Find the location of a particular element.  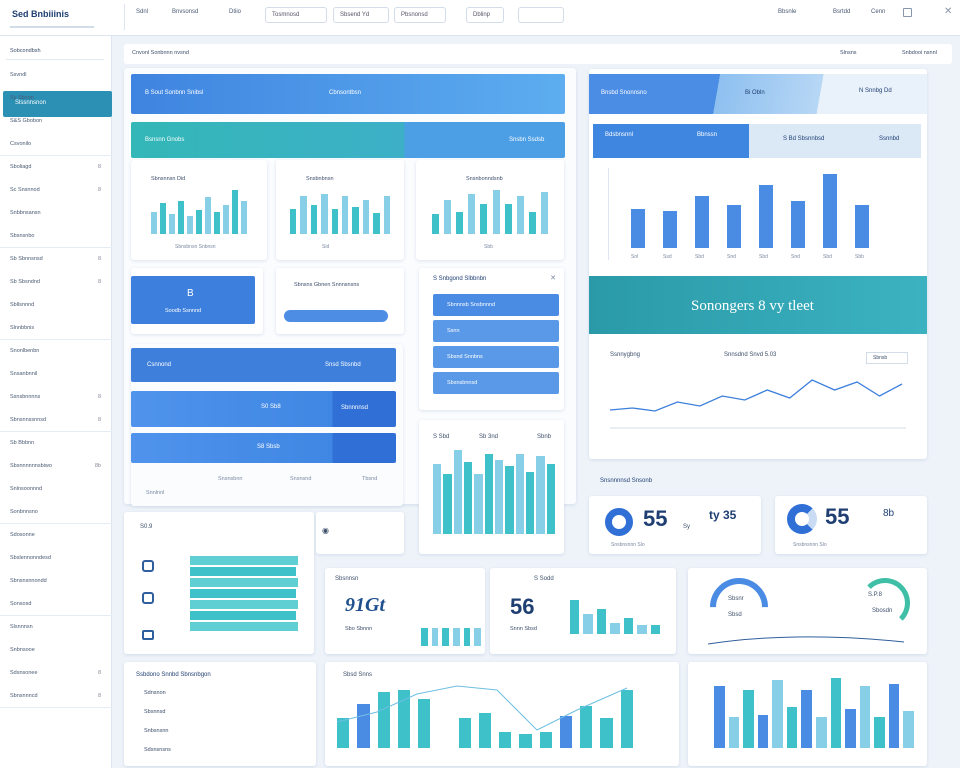

kpi-tab-2-label: Bbnssn is located at coordinates (707, 135).